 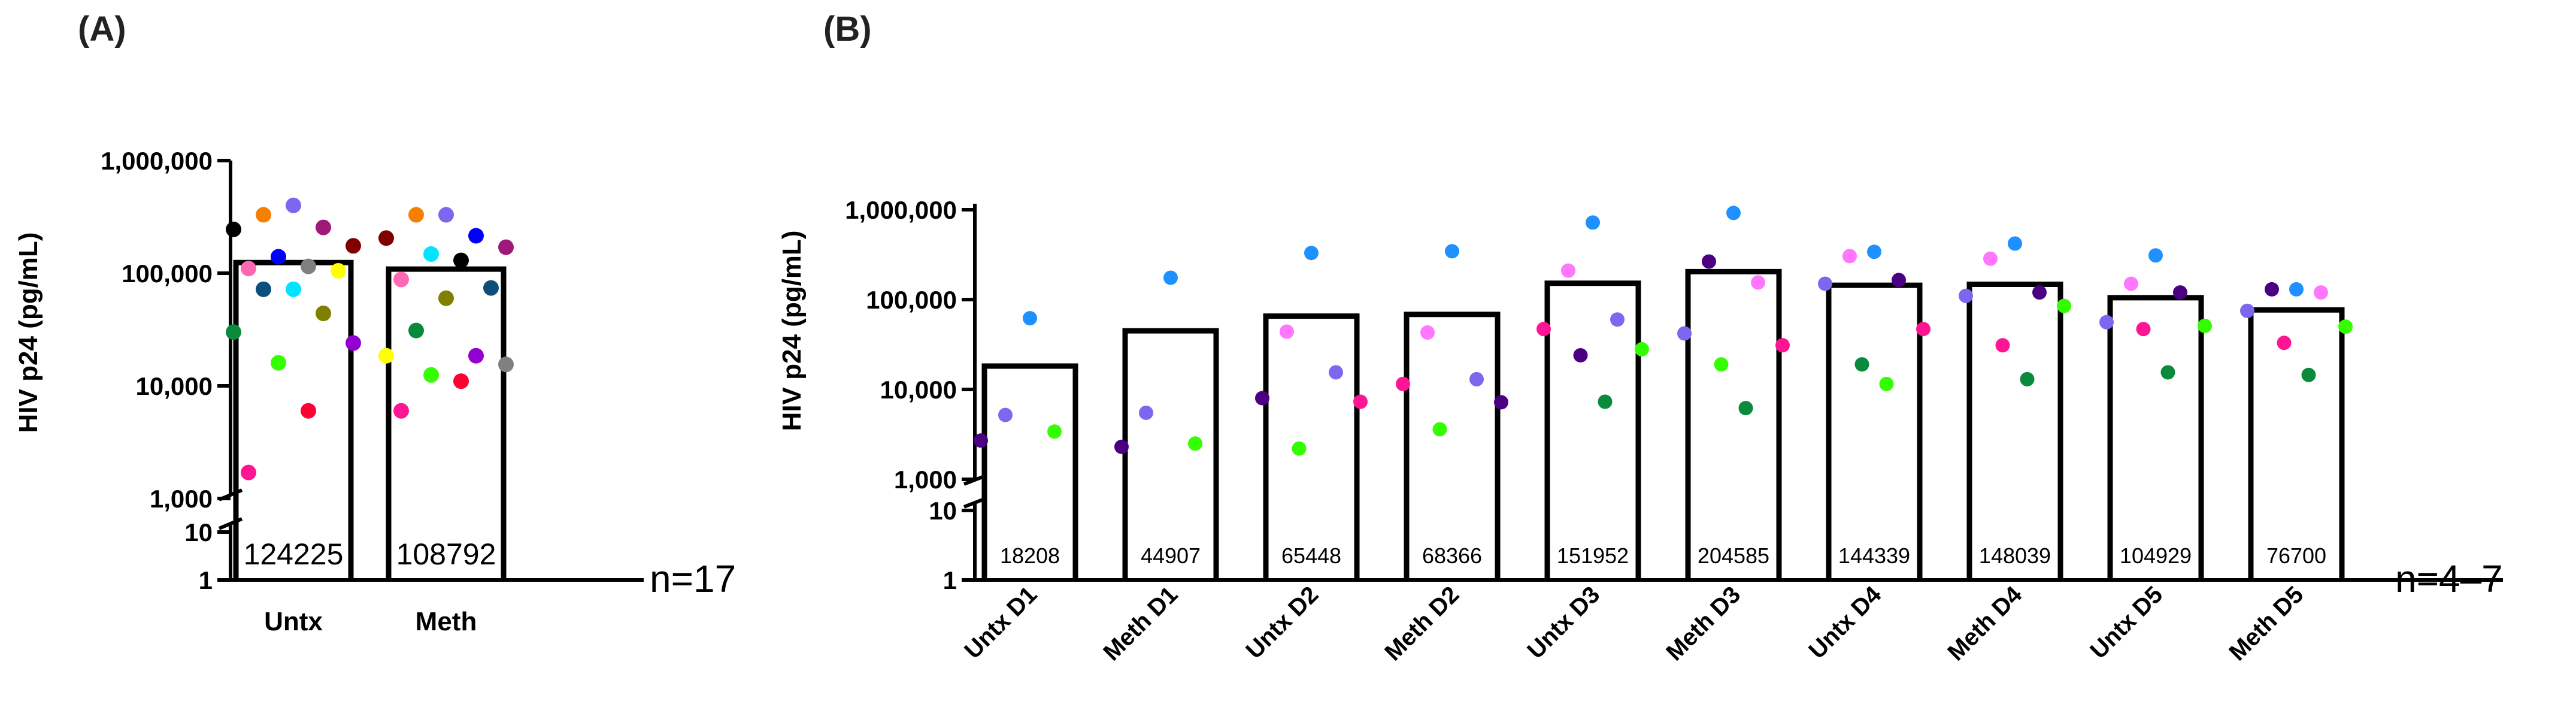 I want to click on y-tick-label: 1,000,000, so click(x=901, y=210).